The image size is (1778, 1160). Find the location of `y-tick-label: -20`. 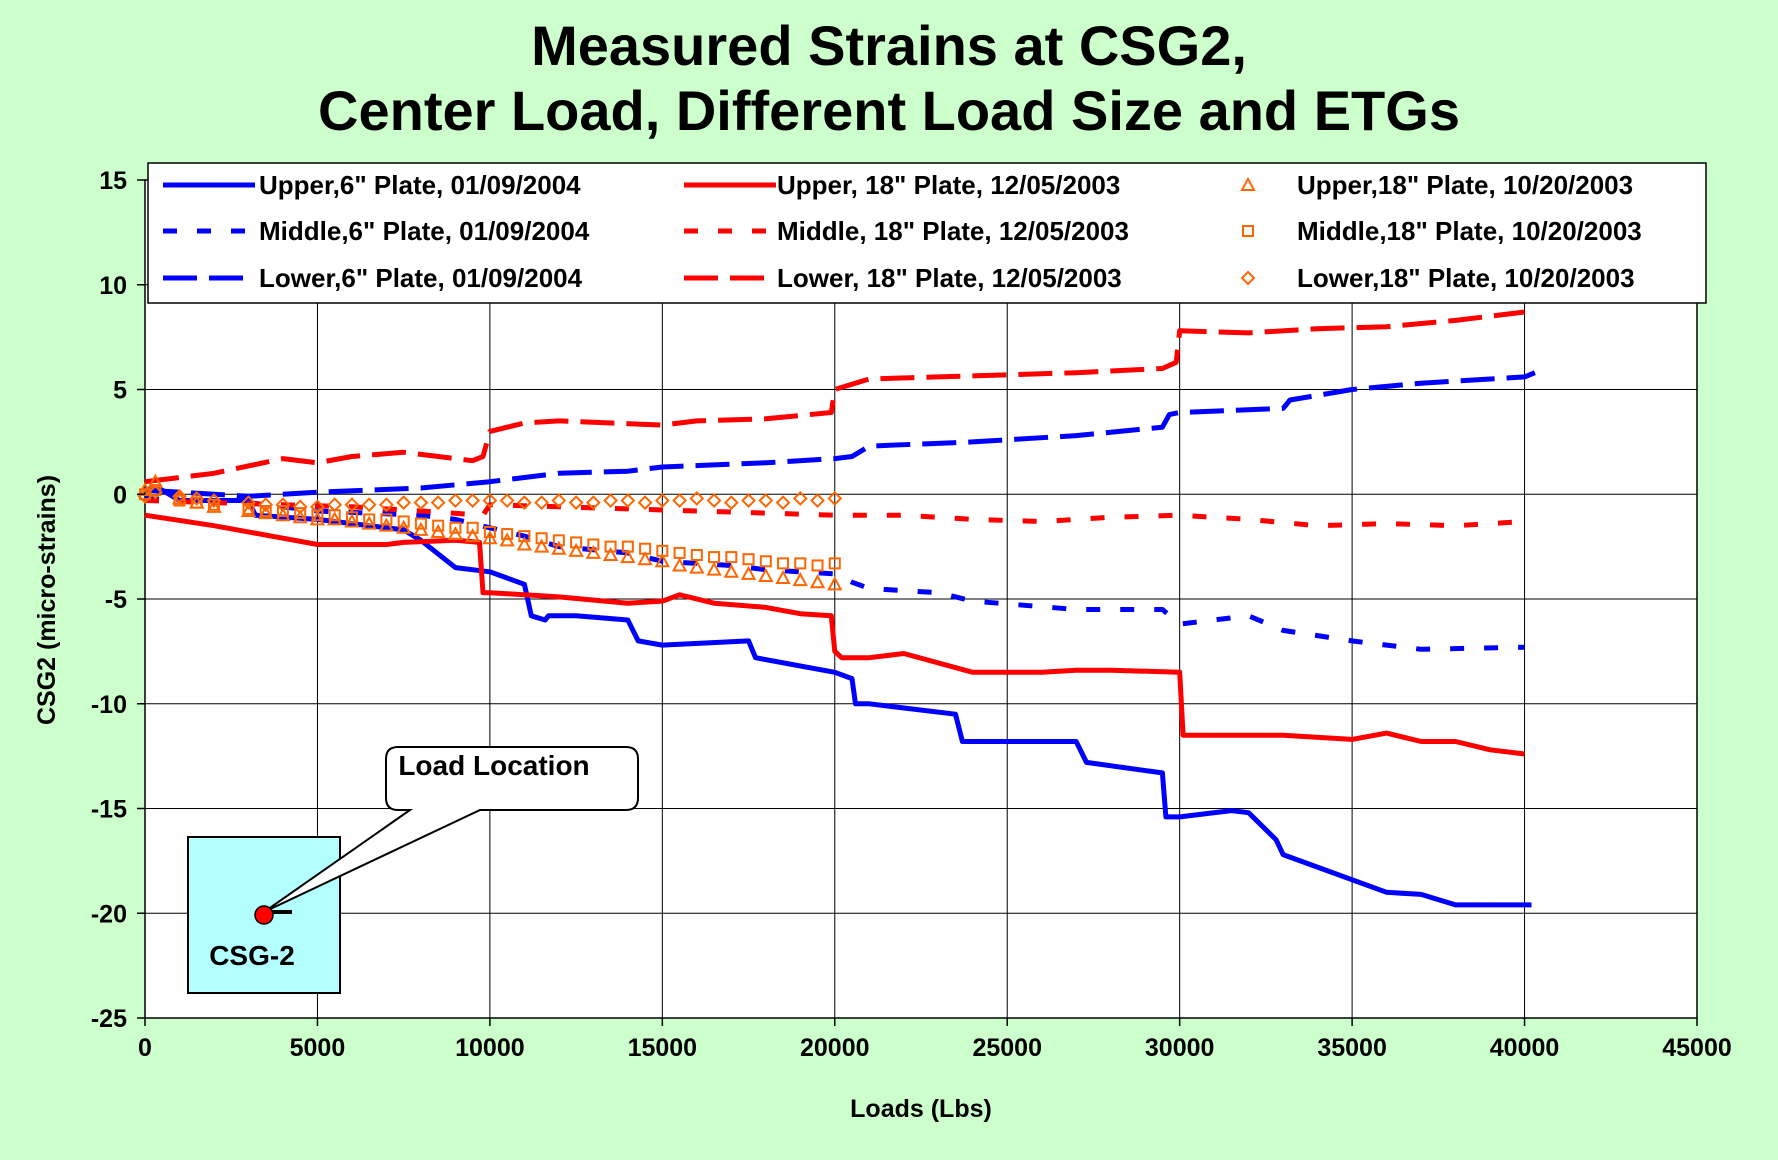

y-tick-label: -20 is located at coordinates (109, 914).